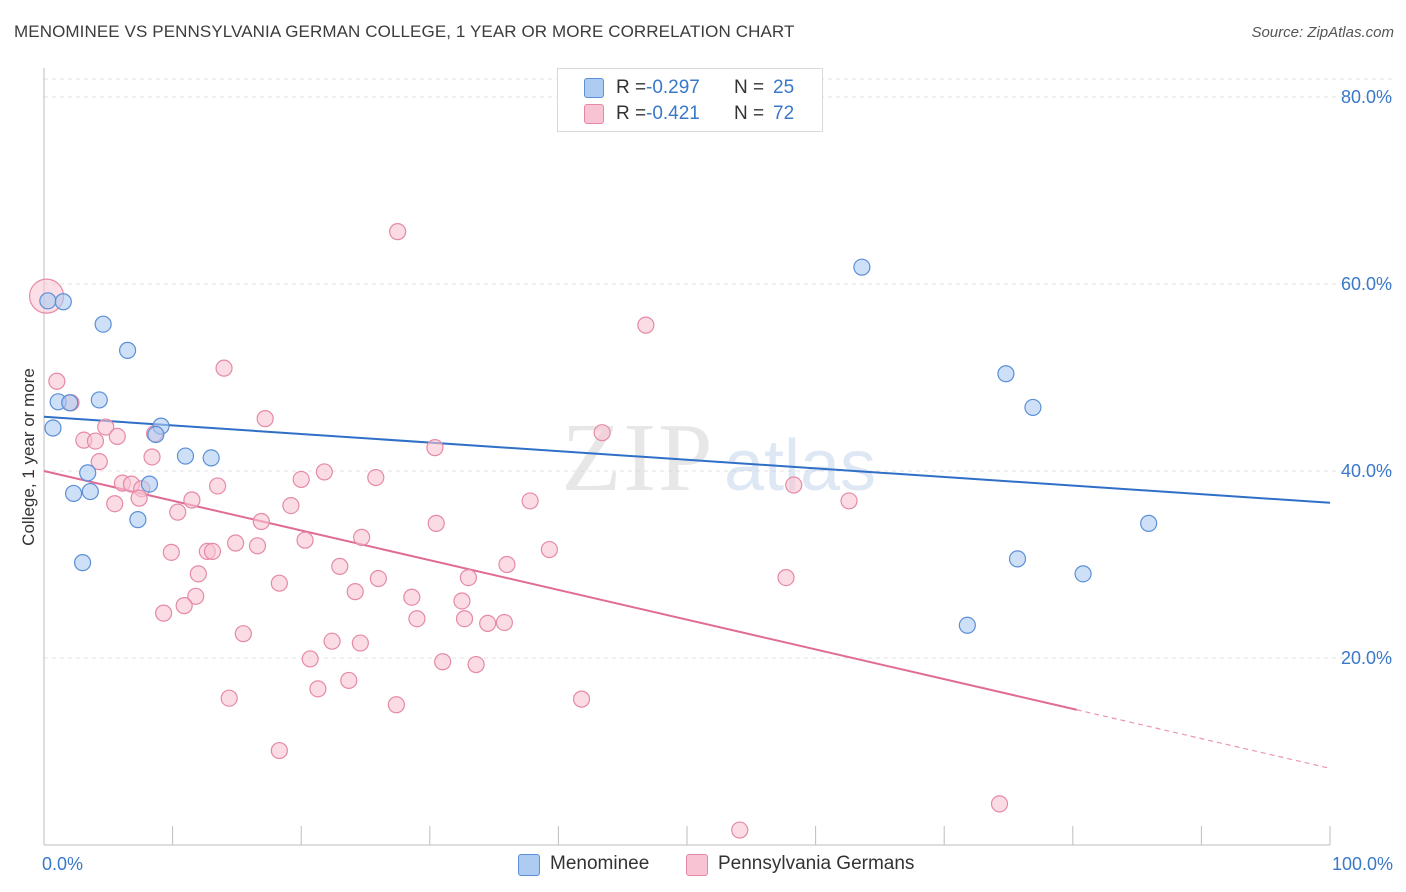 Image resolution: width=1406 pixels, height=892 pixels. Describe the element at coordinates (62, 864) in the screenshot. I see `x-tick-label: 0.0%` at that location.